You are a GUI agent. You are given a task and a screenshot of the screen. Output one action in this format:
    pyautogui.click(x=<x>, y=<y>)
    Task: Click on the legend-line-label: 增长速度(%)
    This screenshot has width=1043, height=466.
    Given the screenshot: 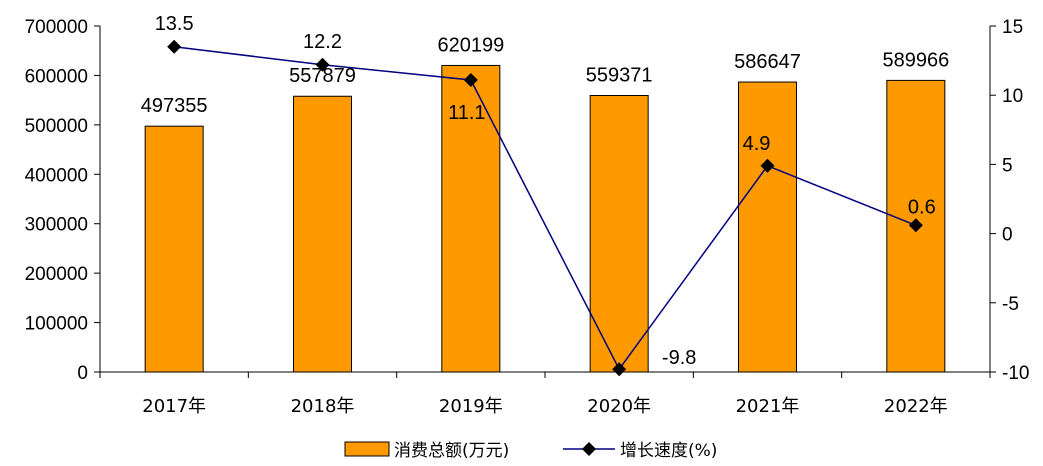 What is the action you would take?
    pyautogui.click(x=668, y=451)
    